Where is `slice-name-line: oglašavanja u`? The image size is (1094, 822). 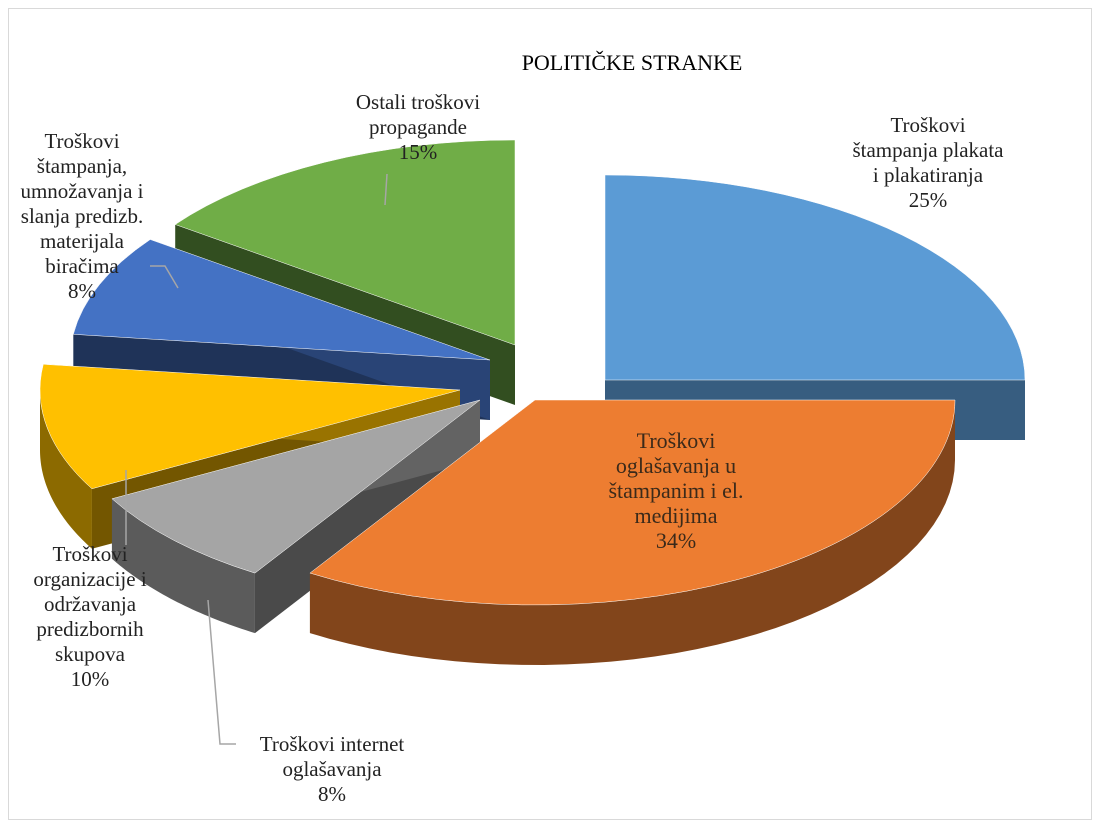 slice-name-line: oglašavanja u is located at coordinates (676, 465).